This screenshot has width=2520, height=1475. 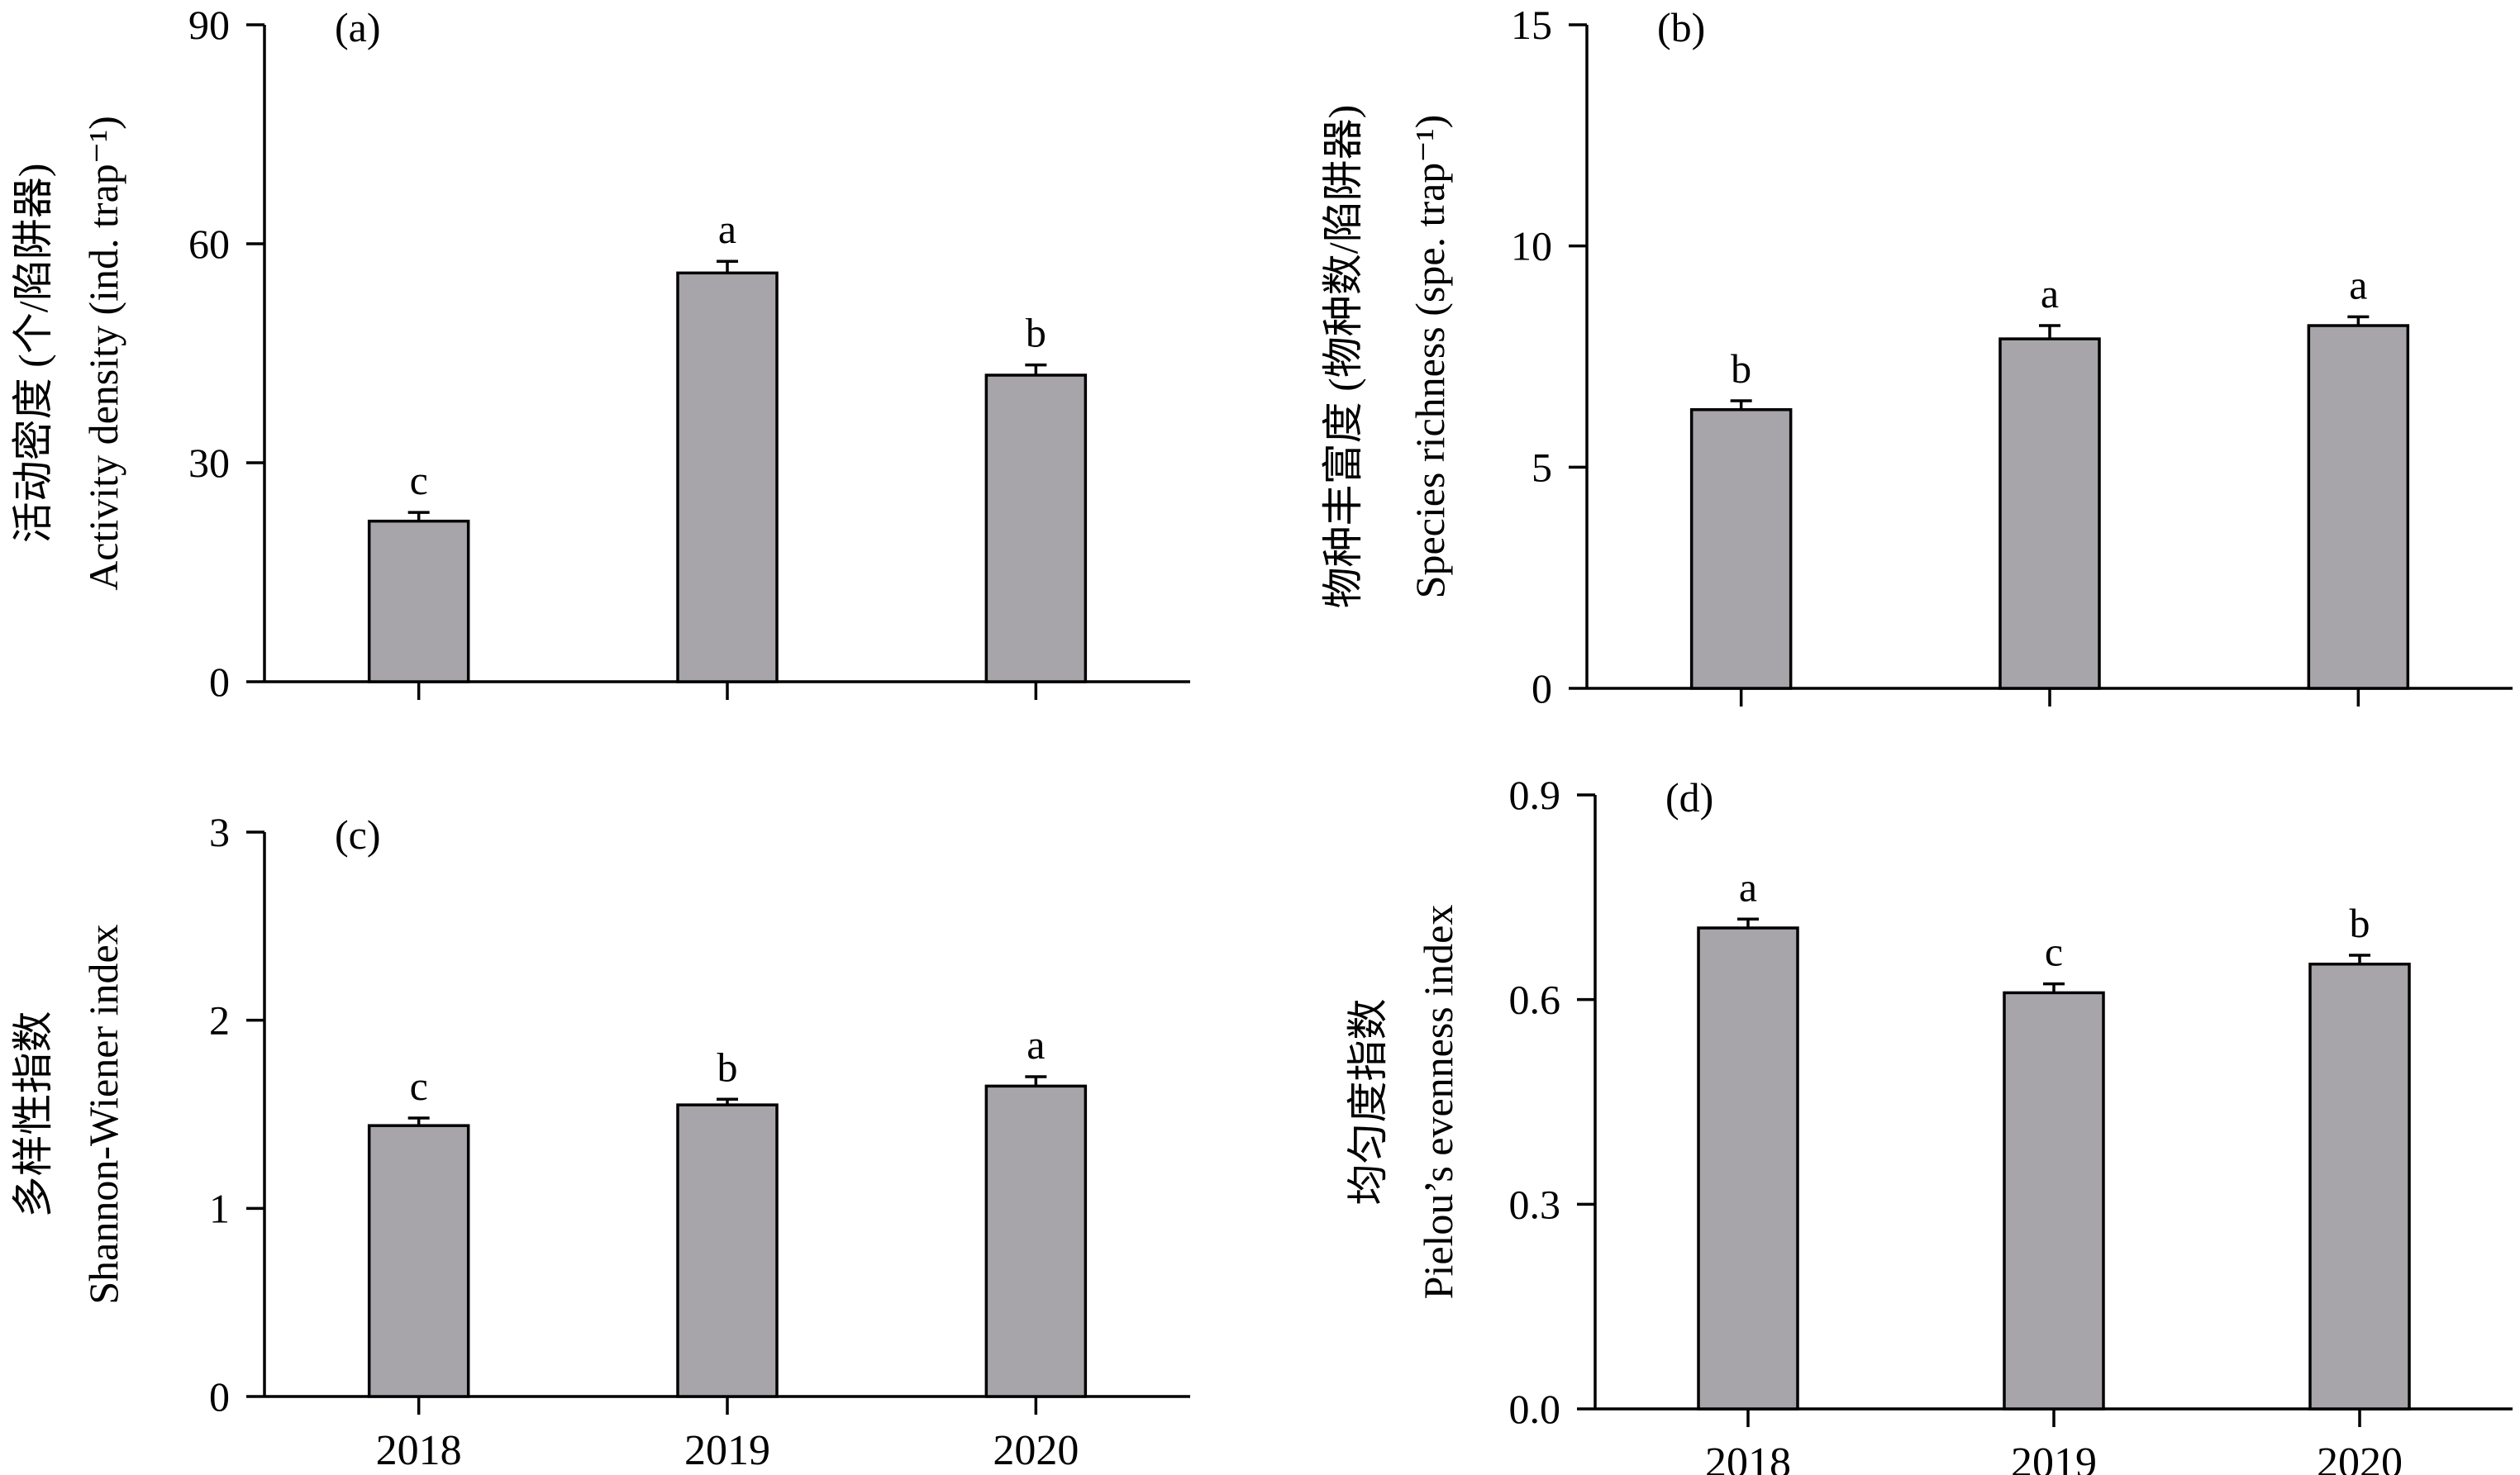 I want to click on panel-label: (d), so click(x=1689, y=797).